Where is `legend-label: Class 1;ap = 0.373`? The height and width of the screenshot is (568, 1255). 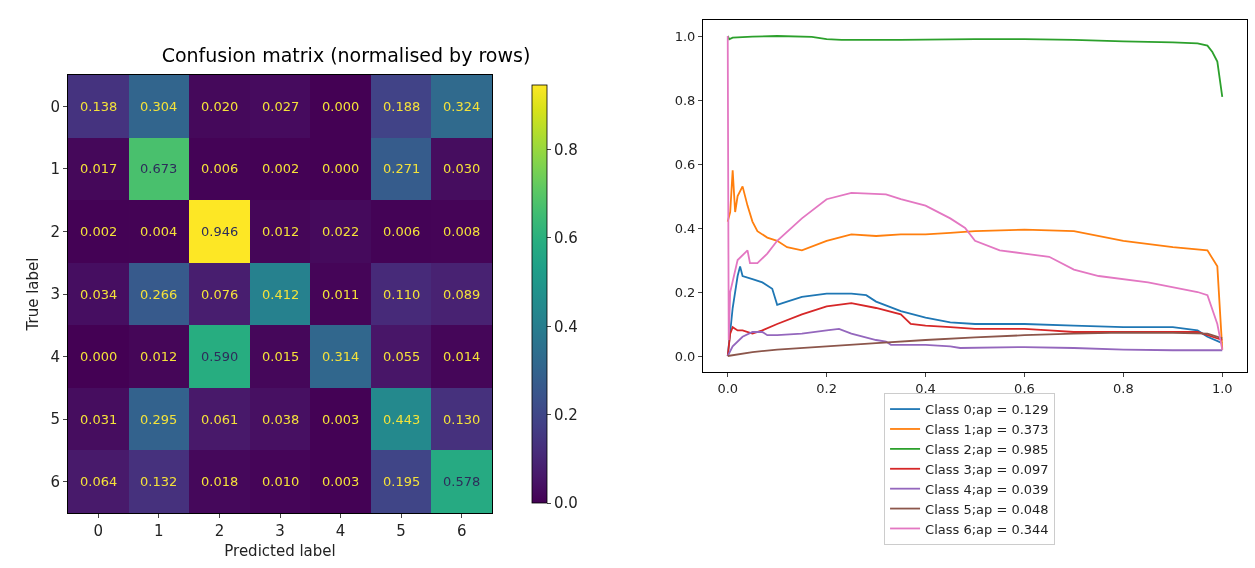
legend-label: Class 1;ap = 0.373 is located at coordinates (987, 430).